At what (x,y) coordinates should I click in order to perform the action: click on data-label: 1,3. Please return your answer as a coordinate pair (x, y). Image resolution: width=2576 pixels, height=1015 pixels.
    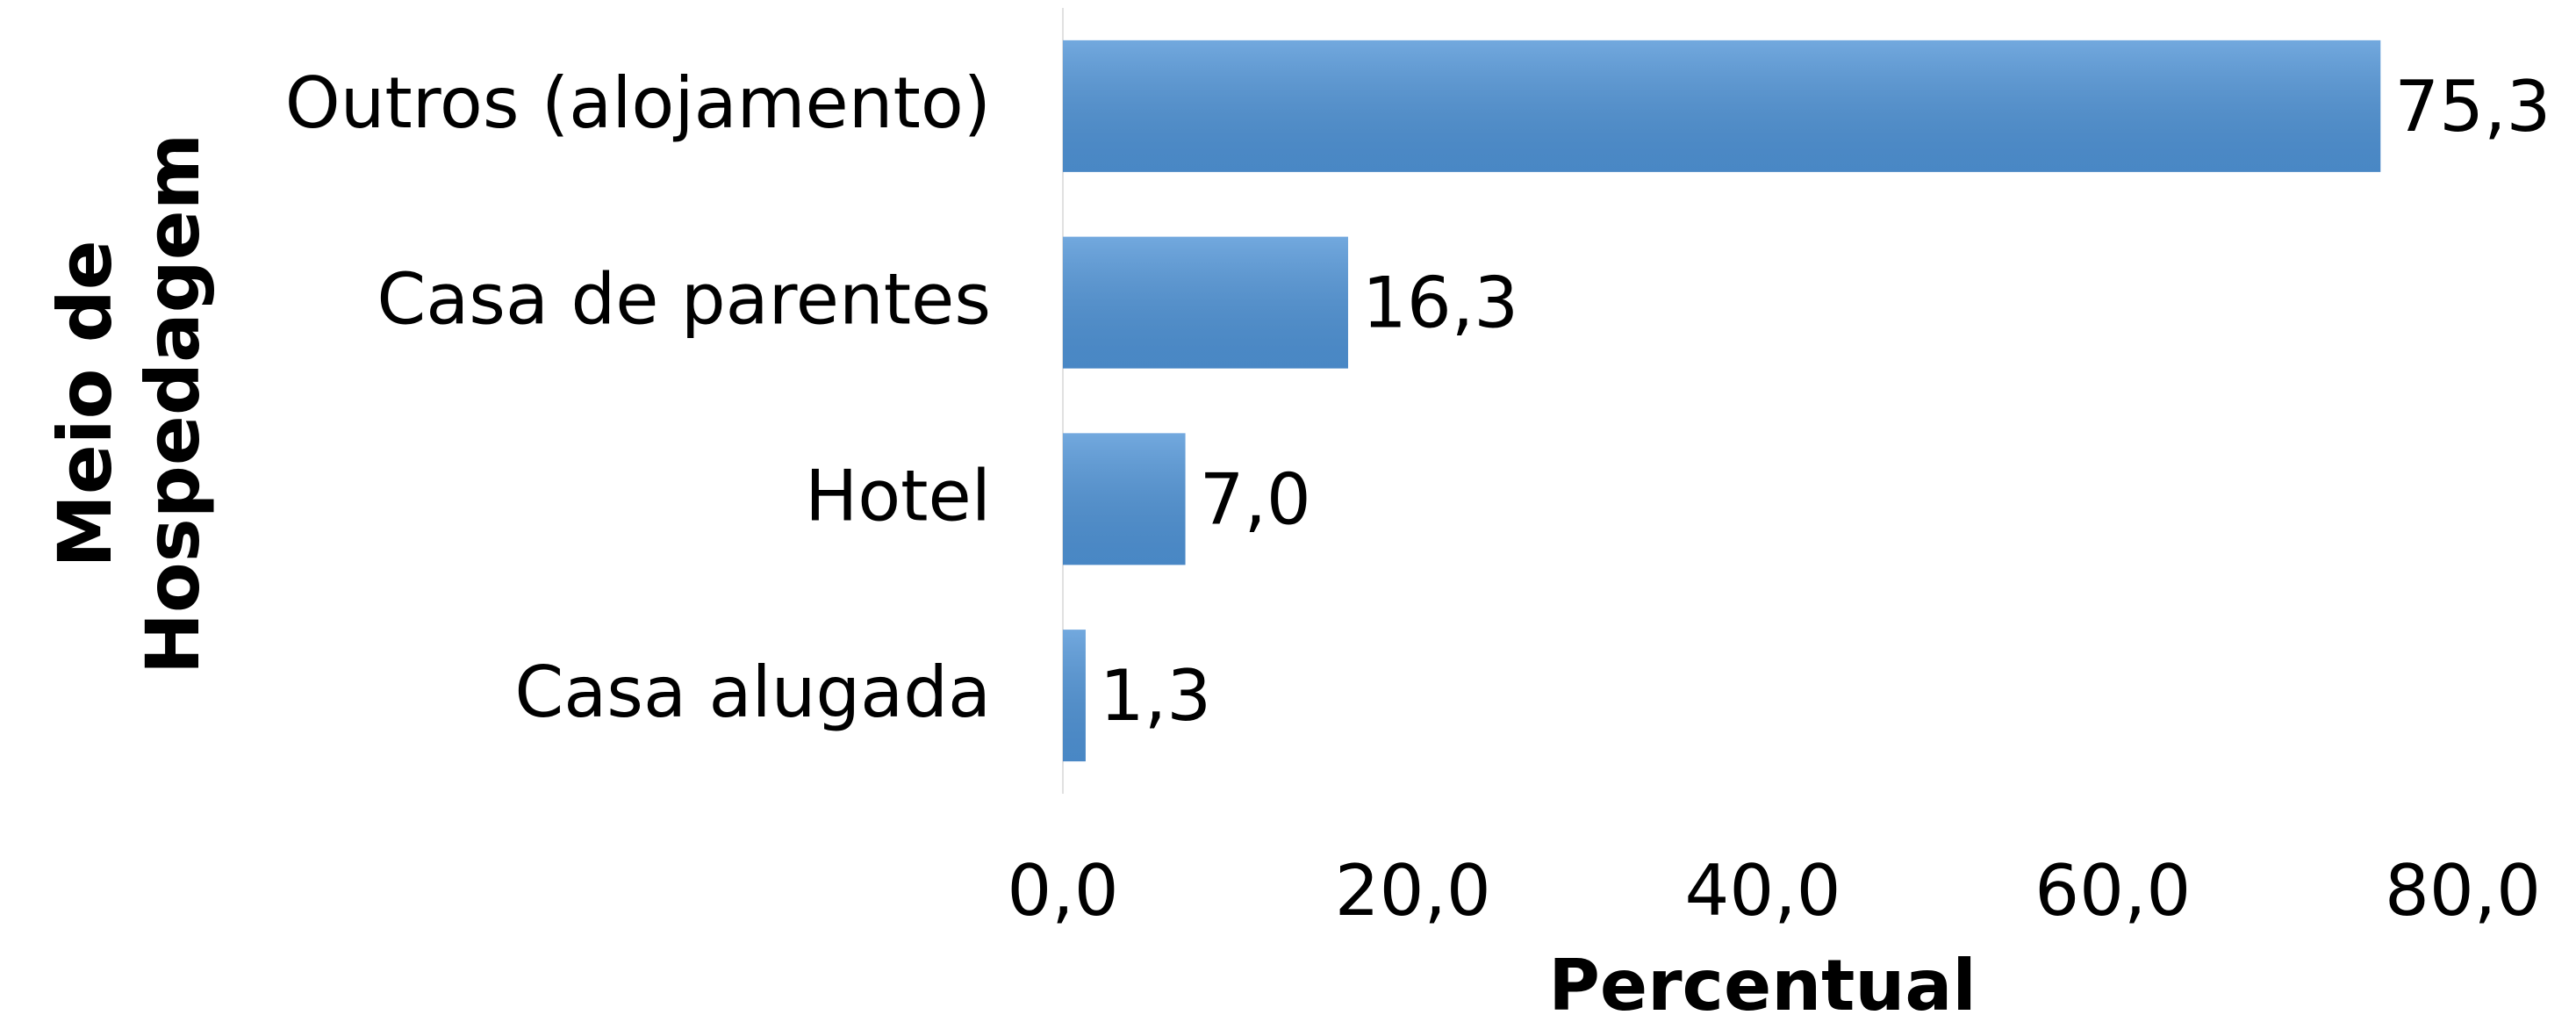
    Looking at the image, I should click on (1155, 696).